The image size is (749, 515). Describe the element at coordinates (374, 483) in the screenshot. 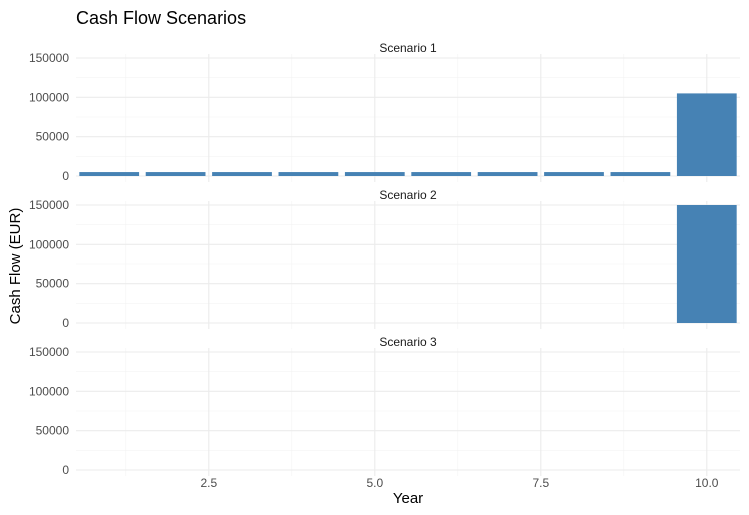

I see `x-tick-label: 5.0` at that location.